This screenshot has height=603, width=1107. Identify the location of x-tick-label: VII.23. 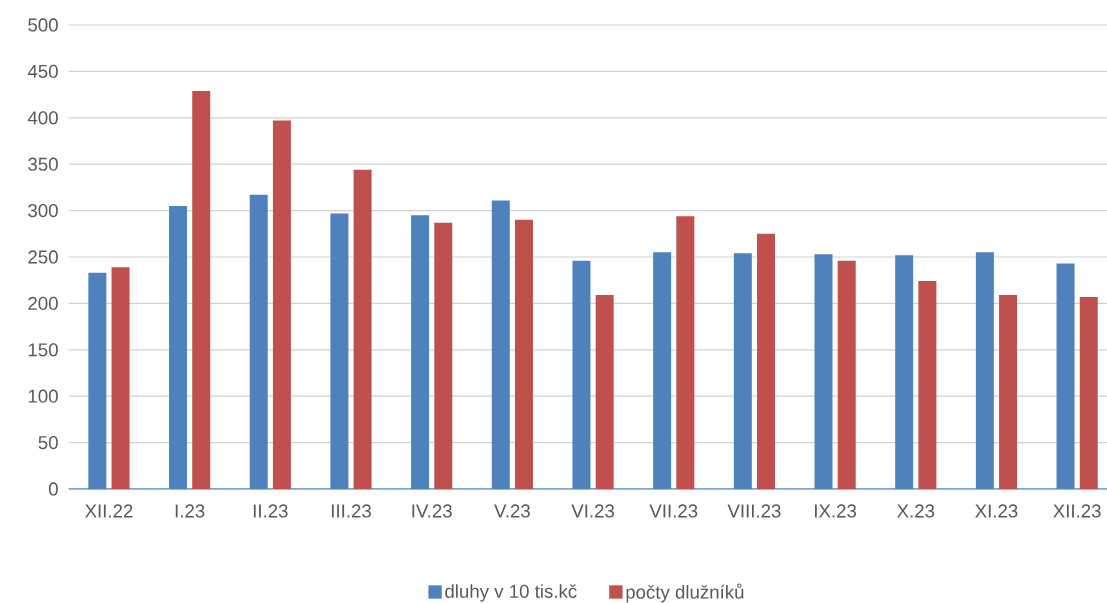
(673, 511).